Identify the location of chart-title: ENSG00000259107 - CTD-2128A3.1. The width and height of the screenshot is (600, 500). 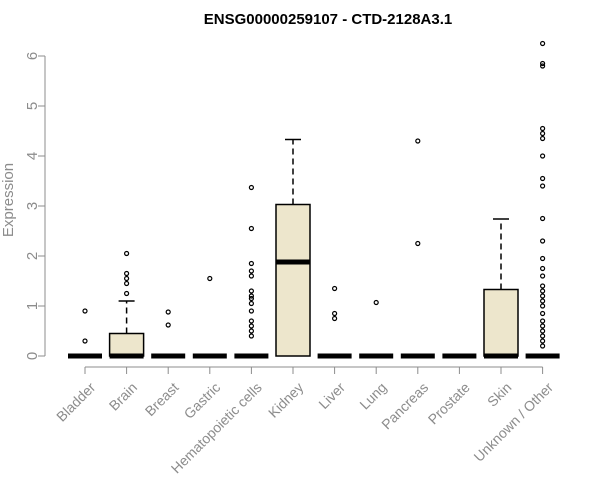
(328, 19).